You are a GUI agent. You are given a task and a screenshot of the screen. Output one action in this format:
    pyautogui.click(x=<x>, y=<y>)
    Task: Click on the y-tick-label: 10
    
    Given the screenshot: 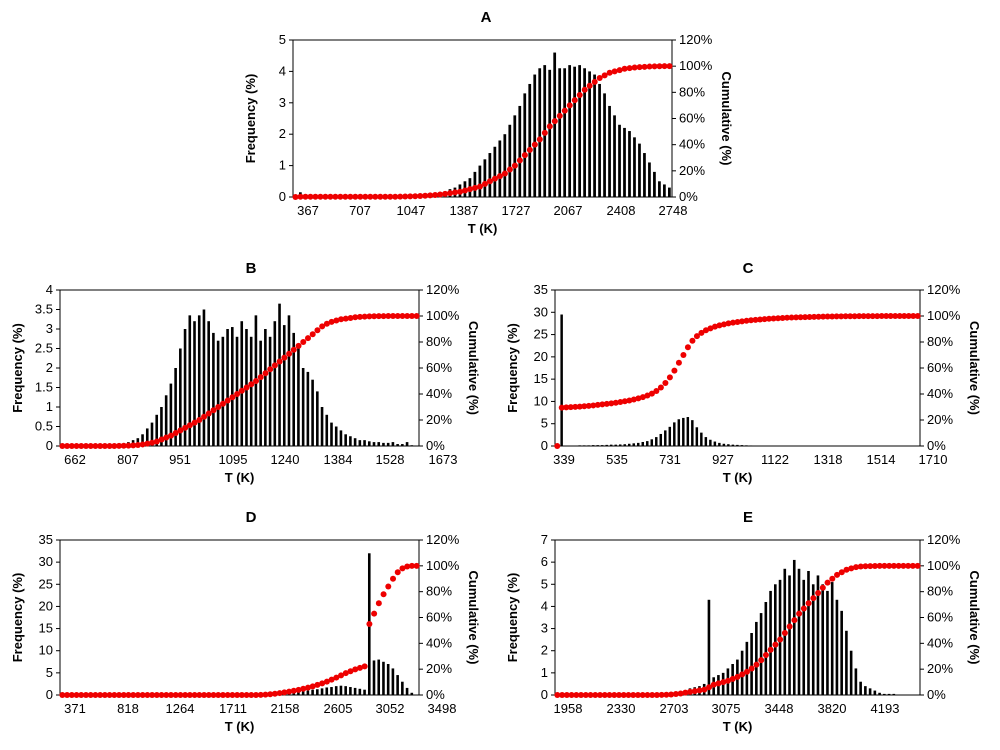 What is the action you would take?
    pyautogui.click(x=46, y=650)
    